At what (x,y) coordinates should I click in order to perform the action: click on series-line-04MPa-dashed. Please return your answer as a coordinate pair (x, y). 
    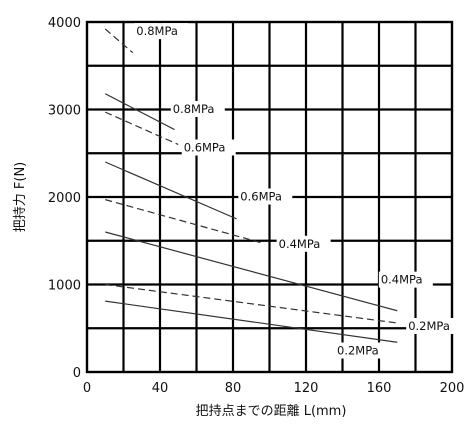
    Looking at the image, I should click on (183, 221).